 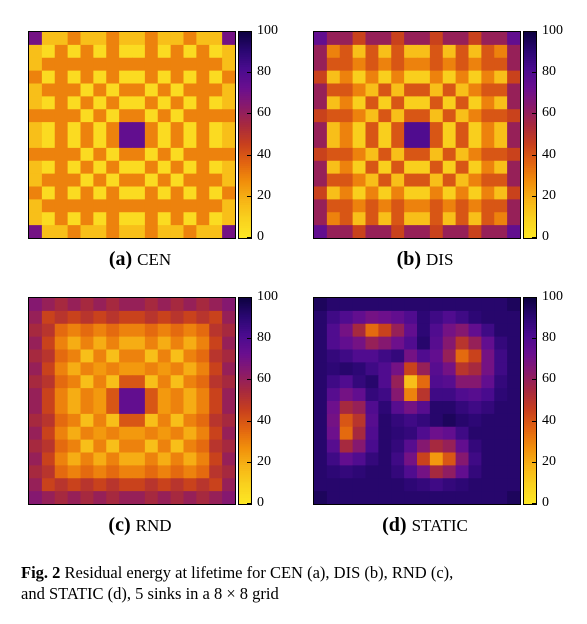 I want to click on colorbar-tick-label: 20, so click(x=264, y=195).